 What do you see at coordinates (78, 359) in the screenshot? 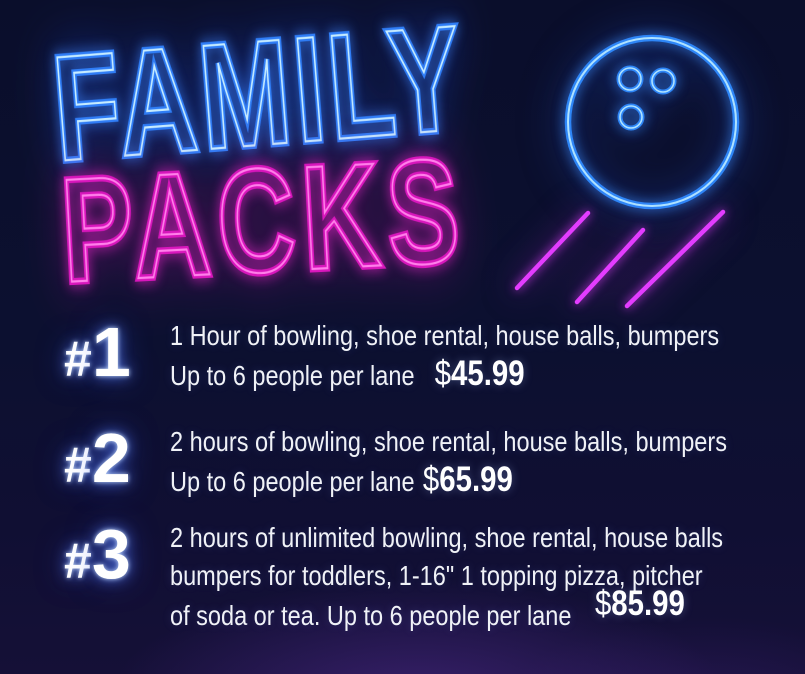
I see `pack-1-hash: #` at bounding box center [78, 359].